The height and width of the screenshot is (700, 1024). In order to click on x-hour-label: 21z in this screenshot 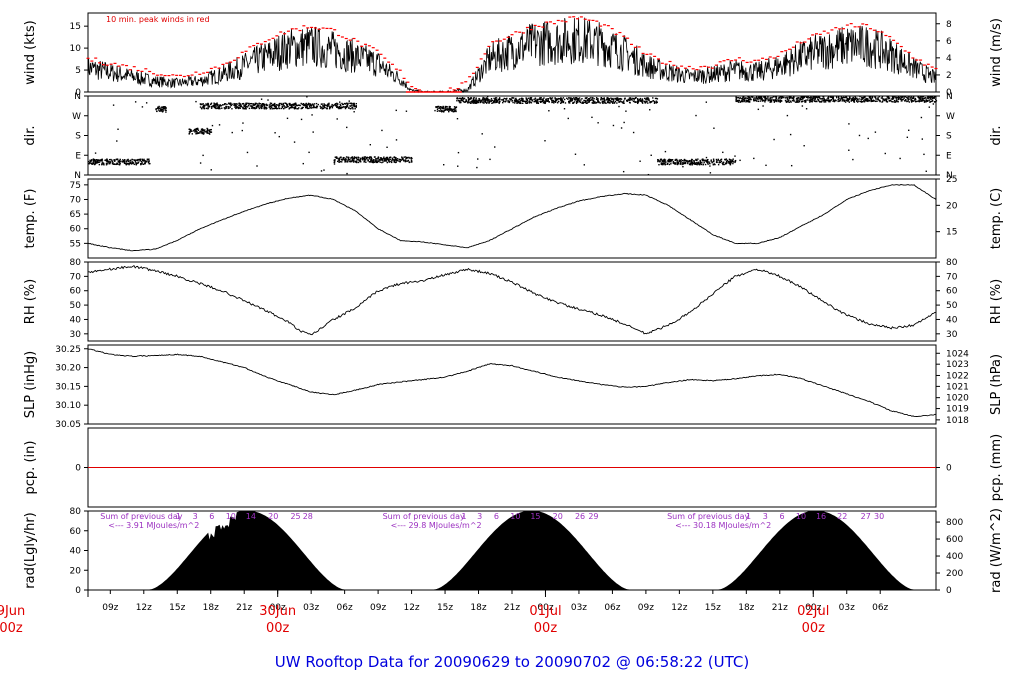, I will do `click(780, 608)`.